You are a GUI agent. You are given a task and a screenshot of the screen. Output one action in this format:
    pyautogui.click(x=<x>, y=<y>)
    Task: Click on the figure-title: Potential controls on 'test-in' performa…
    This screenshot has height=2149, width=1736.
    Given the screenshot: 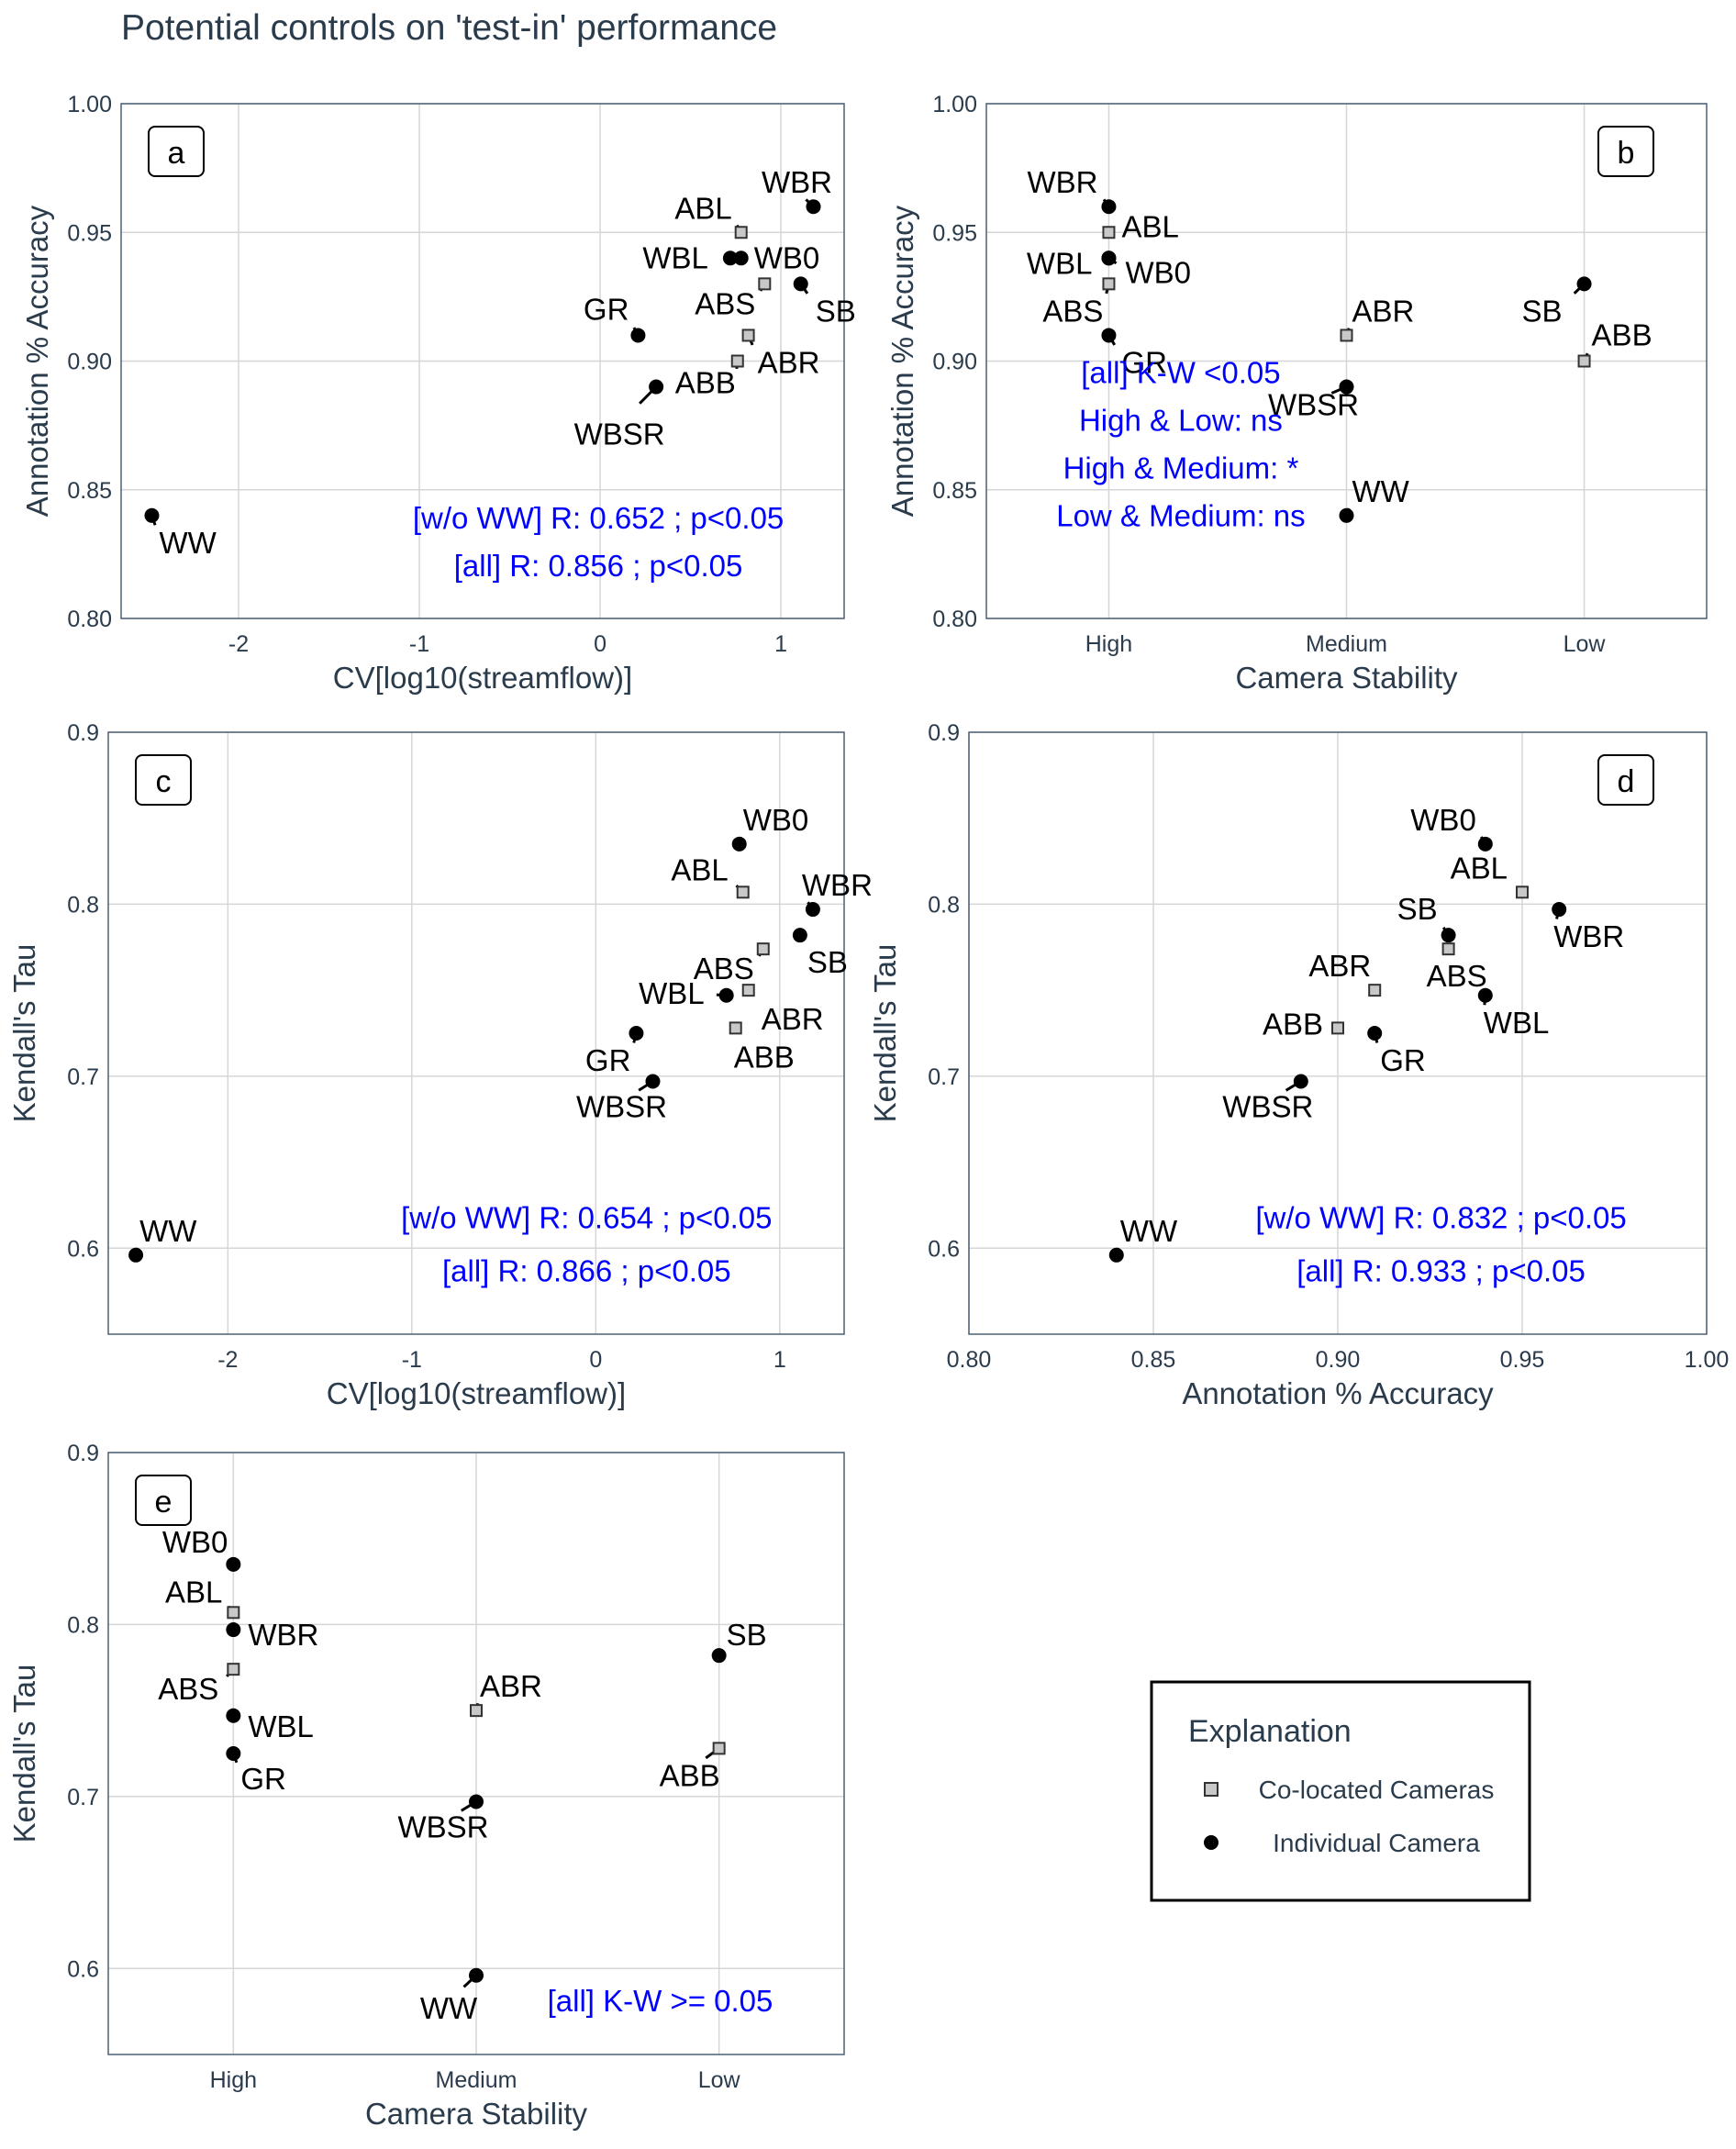 What is the action you would take?
    pyautogui.click(x=449, y=28)
    